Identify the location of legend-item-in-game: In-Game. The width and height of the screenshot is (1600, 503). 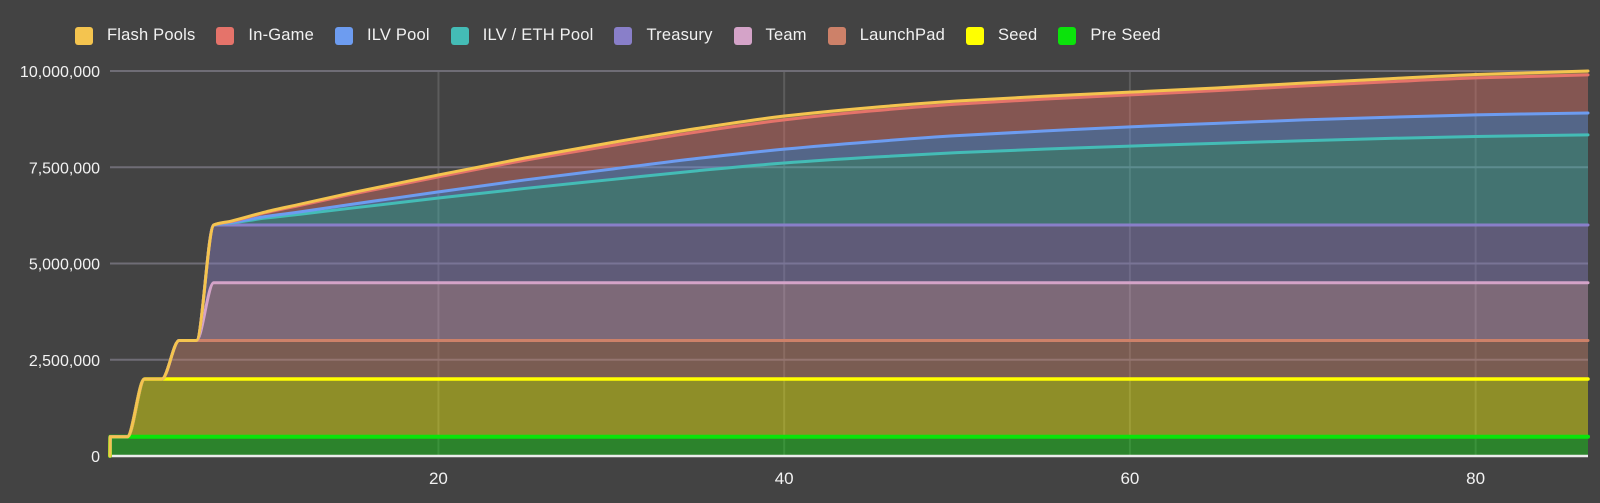
(265, 35).